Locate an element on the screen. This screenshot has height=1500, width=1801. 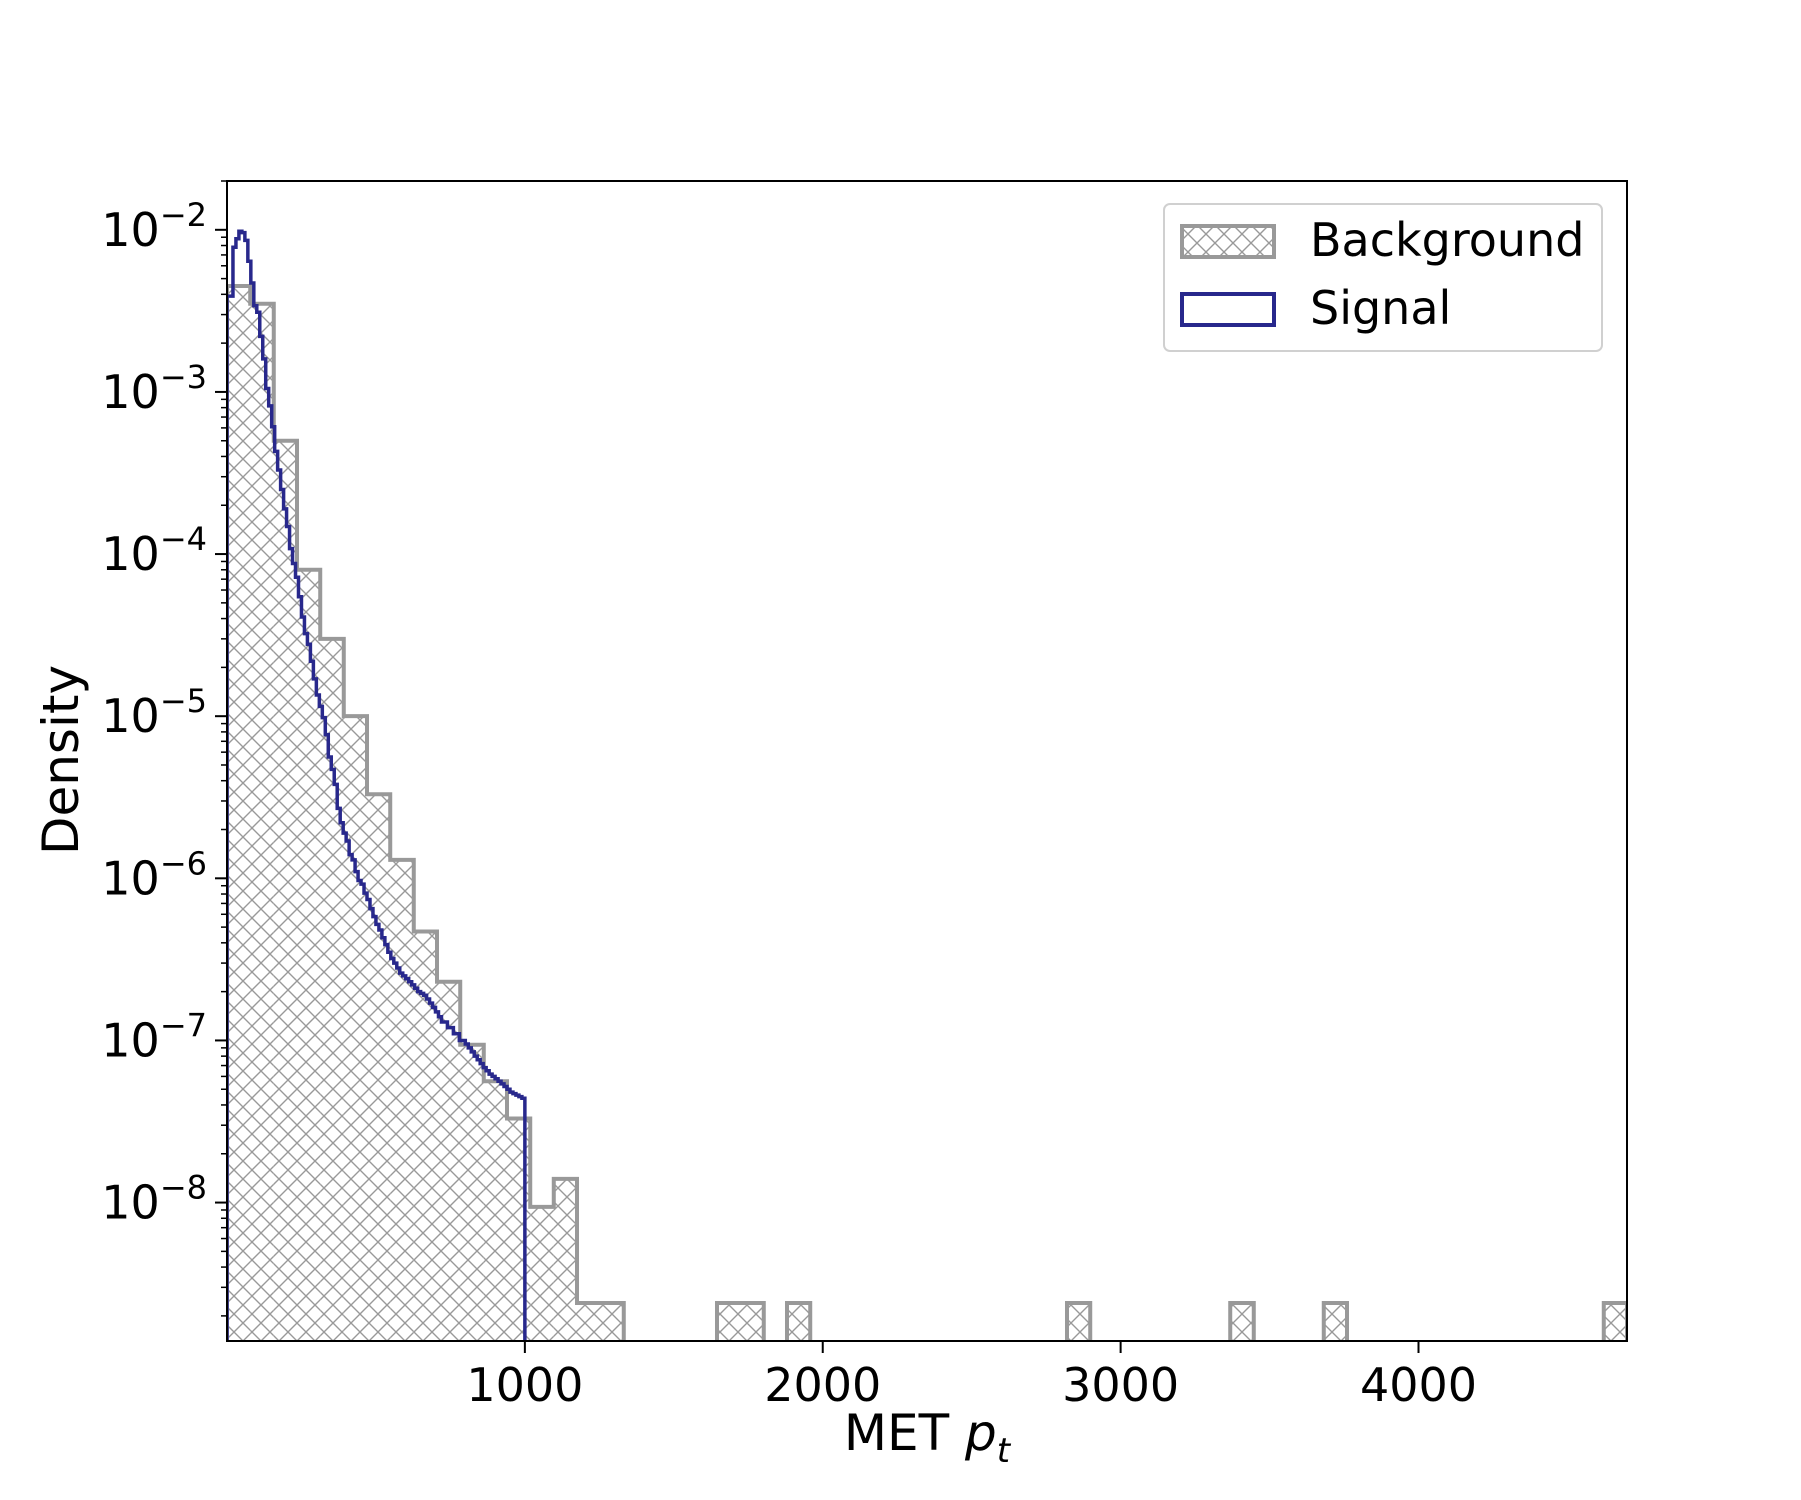
x-axis: 1000 2000 3000 4000 is located at coordinates (971, 1376).